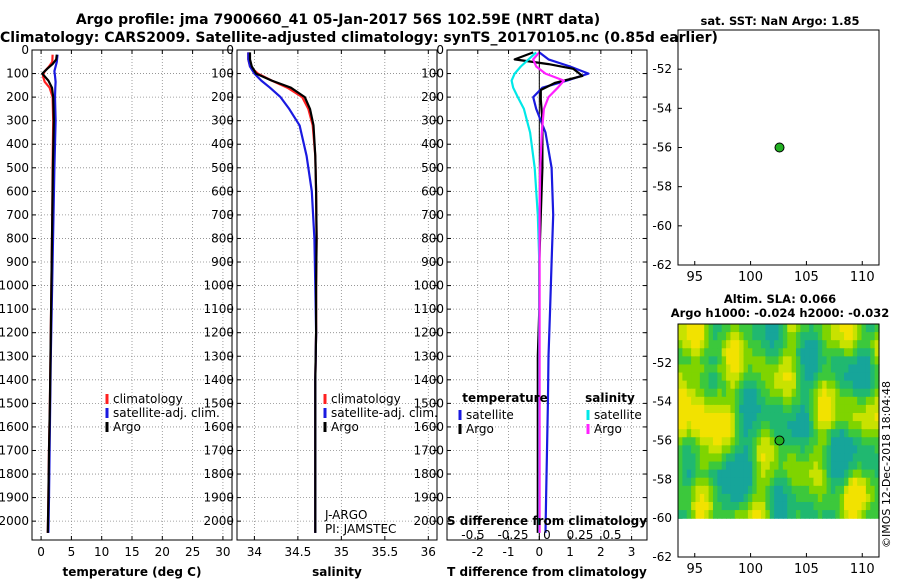  I want to click on sal-ytick-label: 800, so click(222, 238).